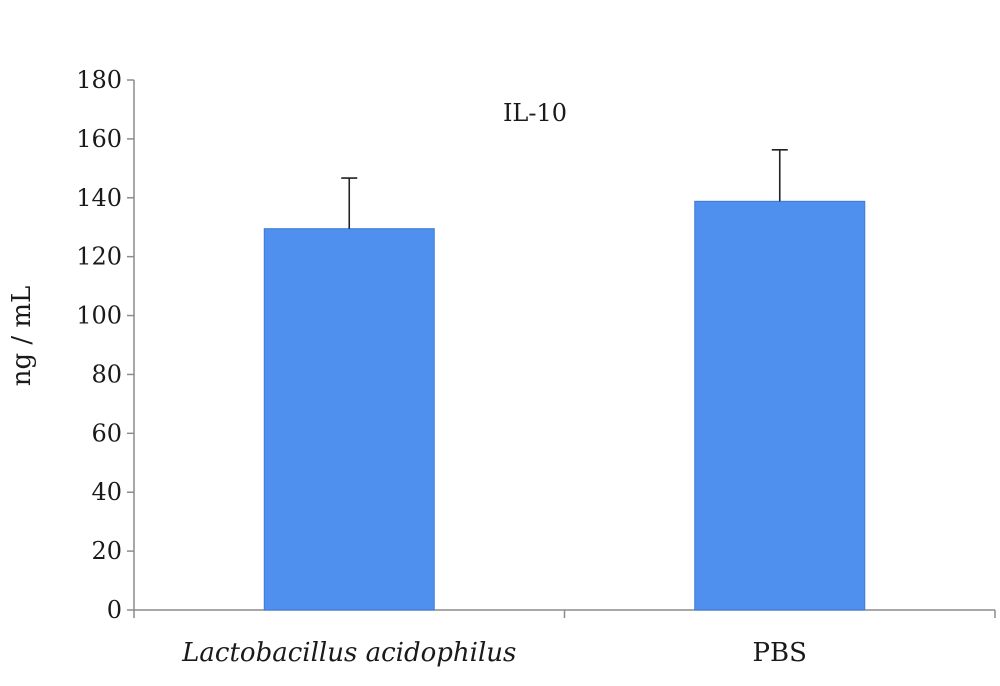 The image size is (1000, 686). What do you see at coordinates (535, 113) in the screenshot?
I see `chart-title: IL-10` at bounding box center [535, 113].